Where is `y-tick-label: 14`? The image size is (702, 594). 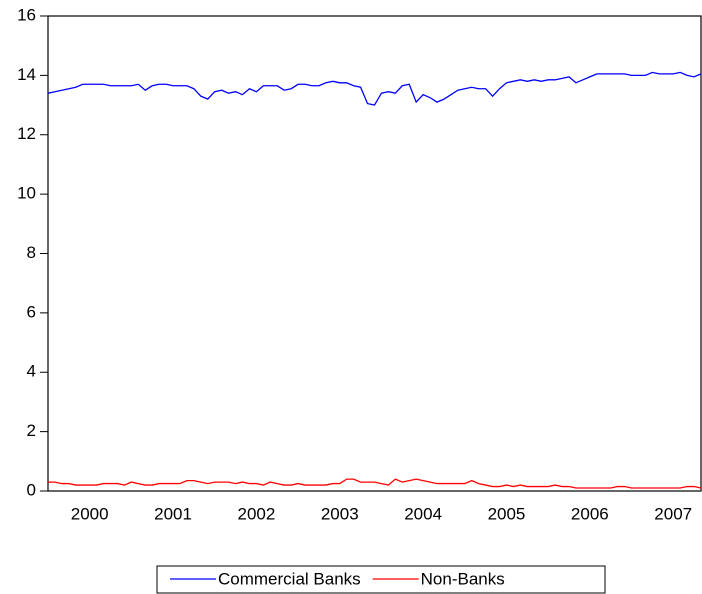
y-tick-label: 14 is located at coordinates (26, 74).